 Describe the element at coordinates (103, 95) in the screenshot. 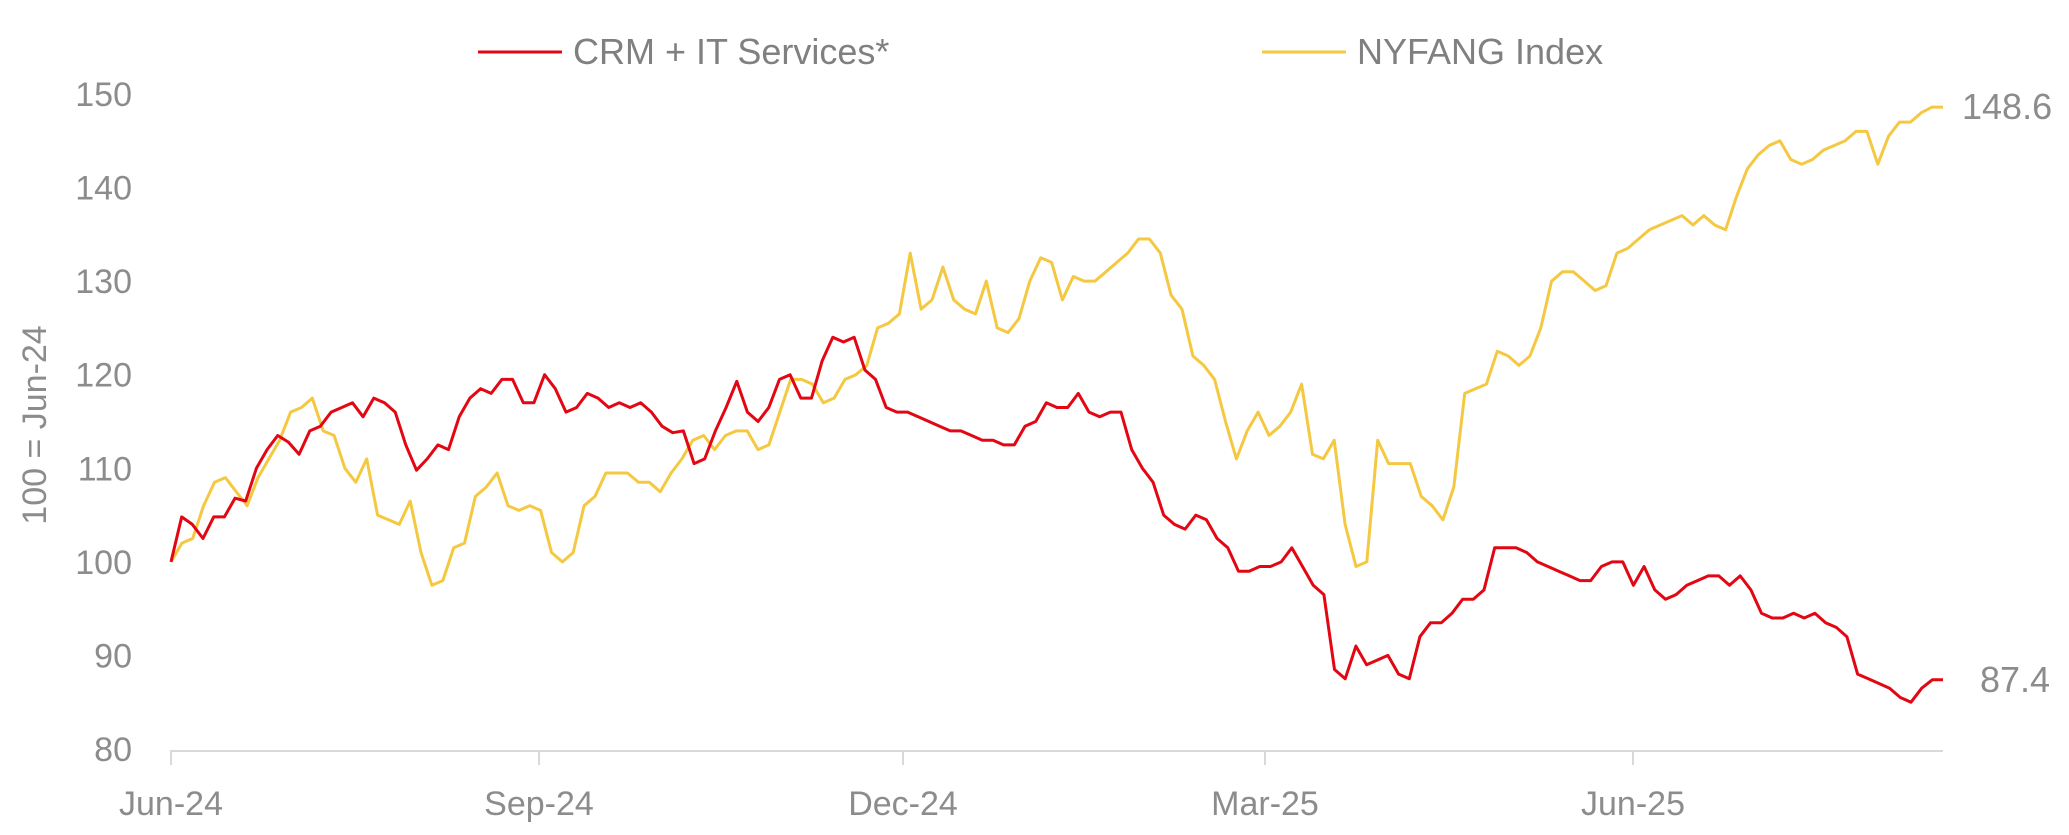

I see `y-tick-label: 150` at that location.